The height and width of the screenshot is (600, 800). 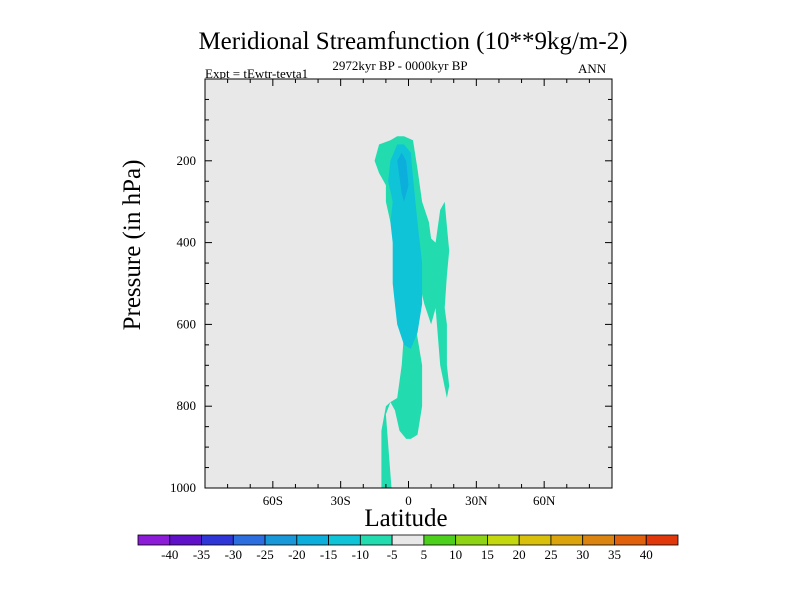 What do you see at coordinates (187, 242) in the screenshot?
I see `y-tick-label: 400` at bounding box center [187, 242].